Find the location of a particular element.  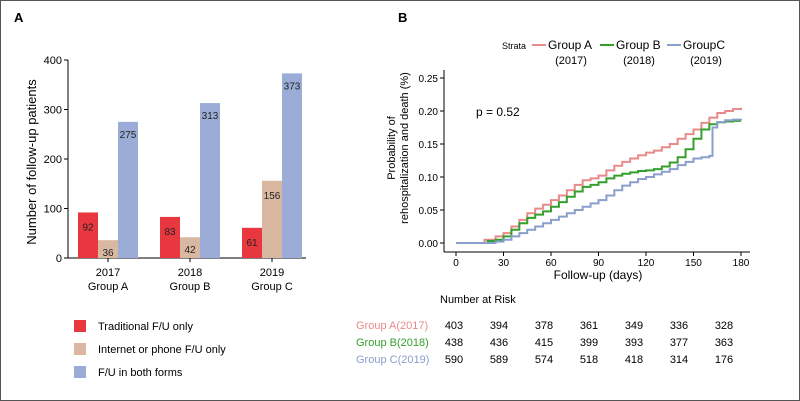

risk-value: 574 is located at coordinates (544, 360).